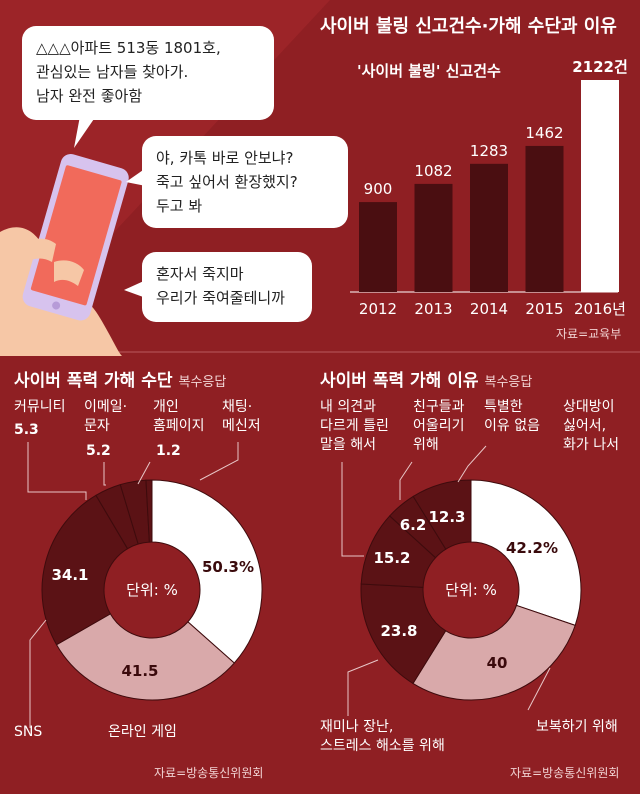  What do you see at coordinates (139, 671) in the screenshot?
I see `donut-1-slice-value: 41.5` at bounding box center [139, 671].